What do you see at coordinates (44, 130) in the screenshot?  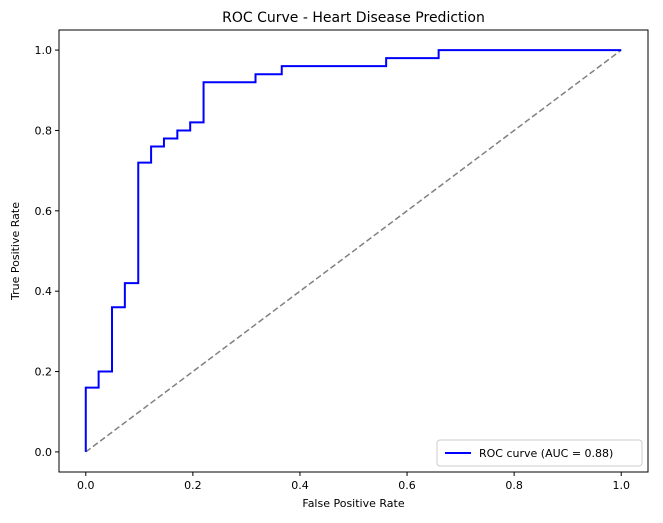 I see `y-tick-label: 0.8` at bounding box center [44, 130].